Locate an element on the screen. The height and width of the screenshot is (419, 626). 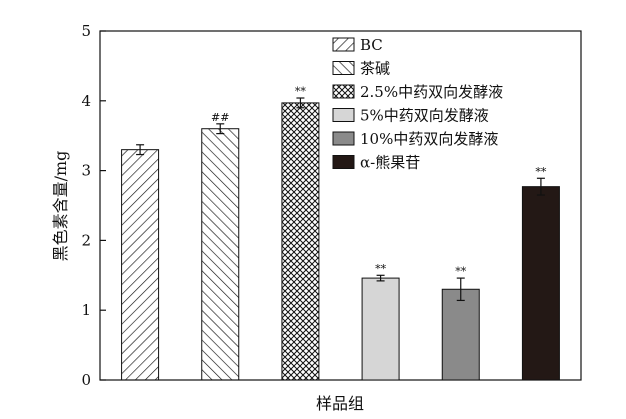
legend-label-2: 茶碱 is located at coordinates (375, 69).